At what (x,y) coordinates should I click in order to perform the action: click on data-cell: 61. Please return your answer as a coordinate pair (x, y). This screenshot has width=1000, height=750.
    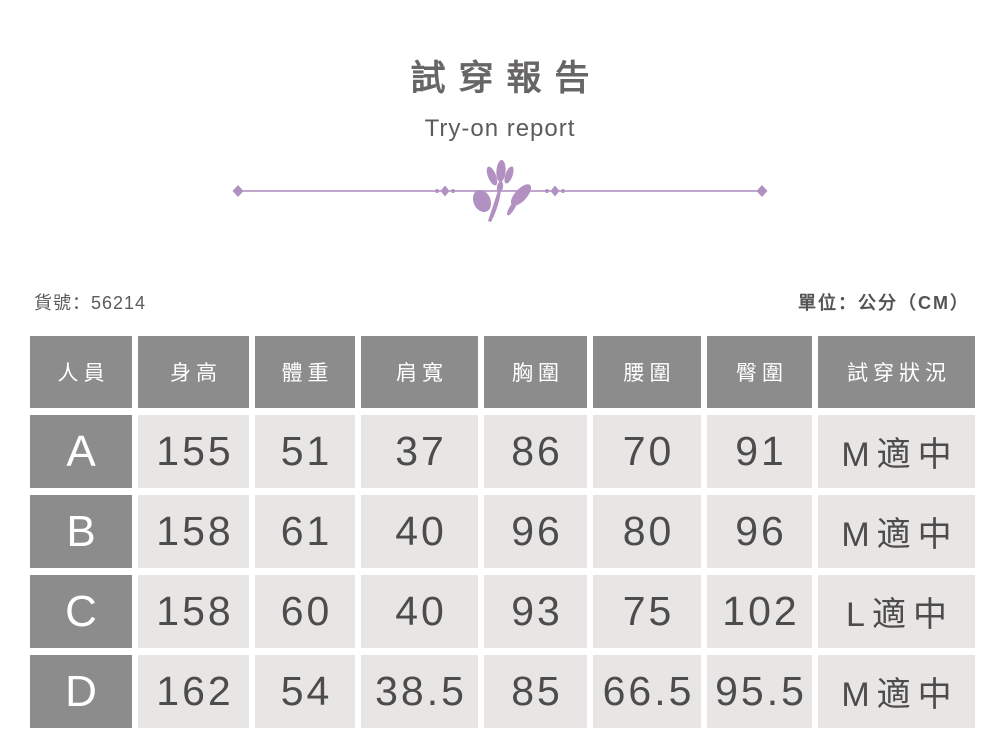
    Looking at the image, I should click on (305, 531).